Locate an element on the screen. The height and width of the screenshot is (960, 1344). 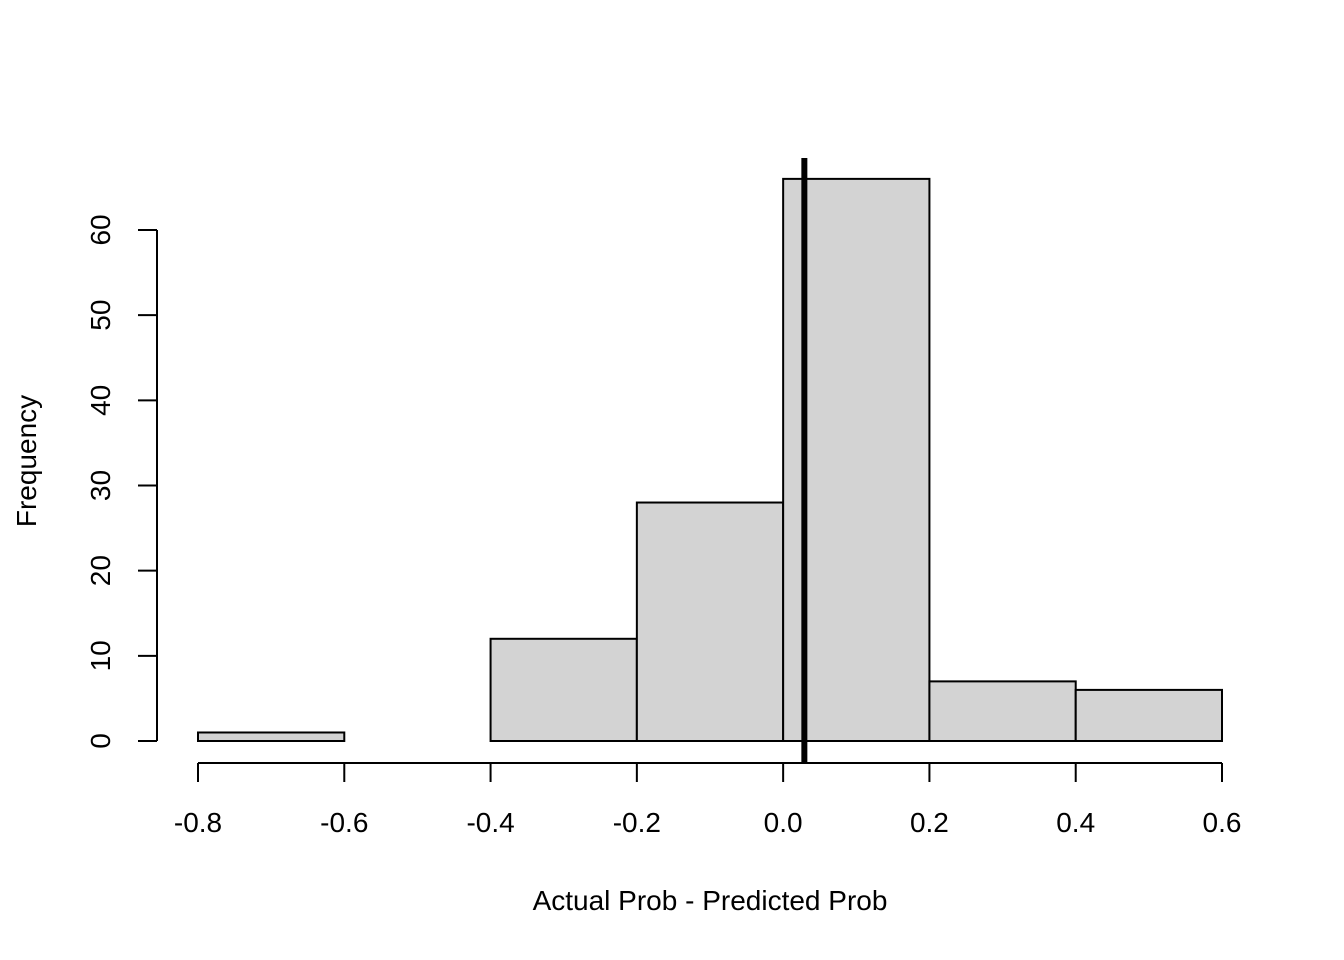
x-tick-label: 0.6 is located at coordinates (1222, 822).